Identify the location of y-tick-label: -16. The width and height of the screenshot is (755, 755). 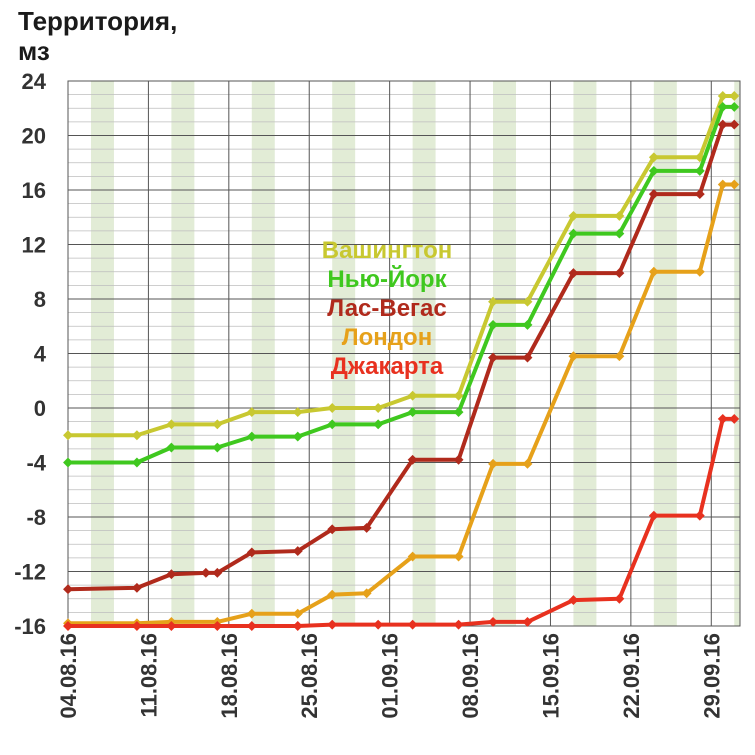
(30, 626).